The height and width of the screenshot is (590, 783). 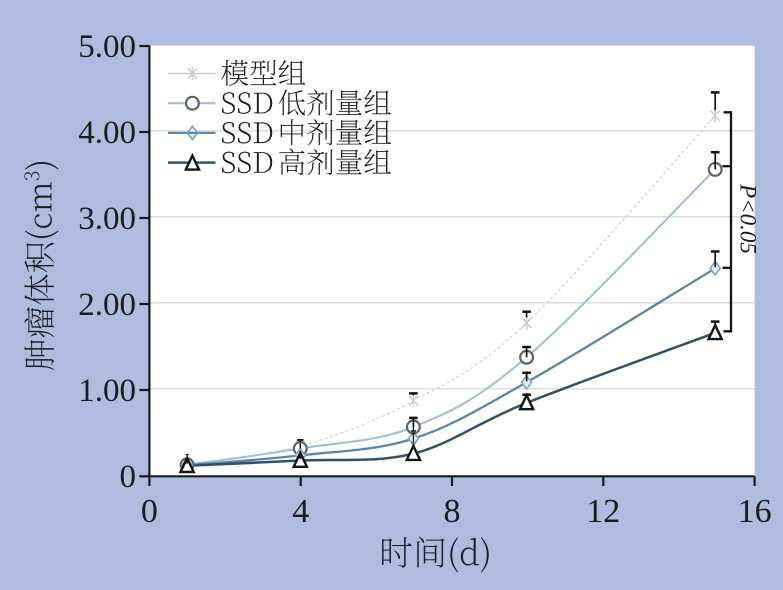 I want to click on svg-text: 5.00, so click(x=107, y=47).